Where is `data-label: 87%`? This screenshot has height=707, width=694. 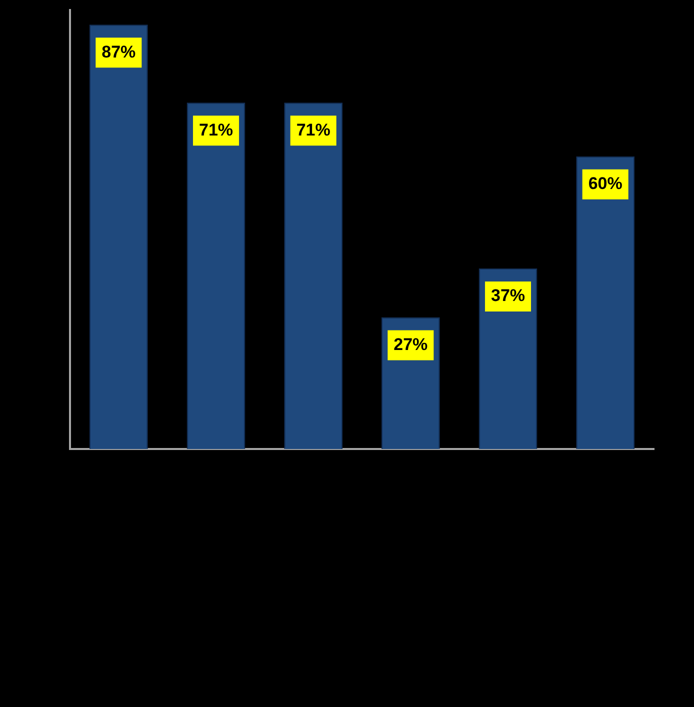 data-label: 87% is located at coordinates (119, 52).